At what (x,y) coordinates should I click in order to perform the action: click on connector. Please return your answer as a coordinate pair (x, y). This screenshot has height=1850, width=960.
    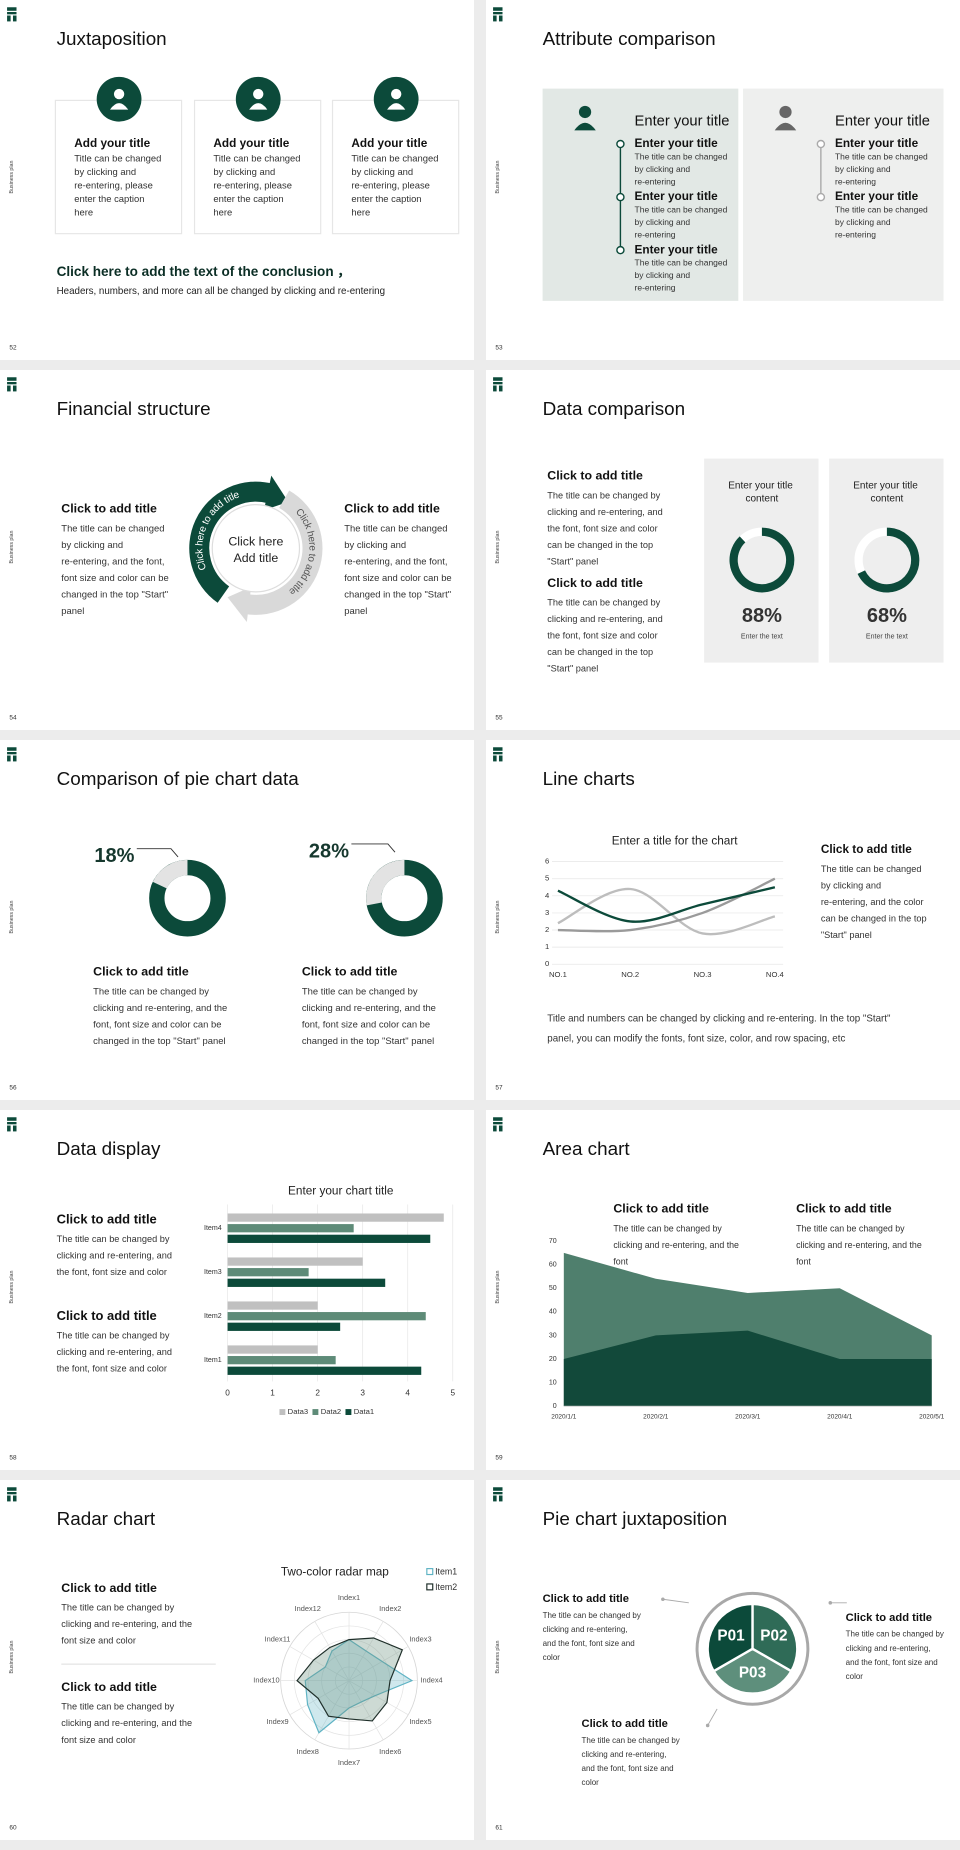
    Looking at the image, I should click on (675, 1601).